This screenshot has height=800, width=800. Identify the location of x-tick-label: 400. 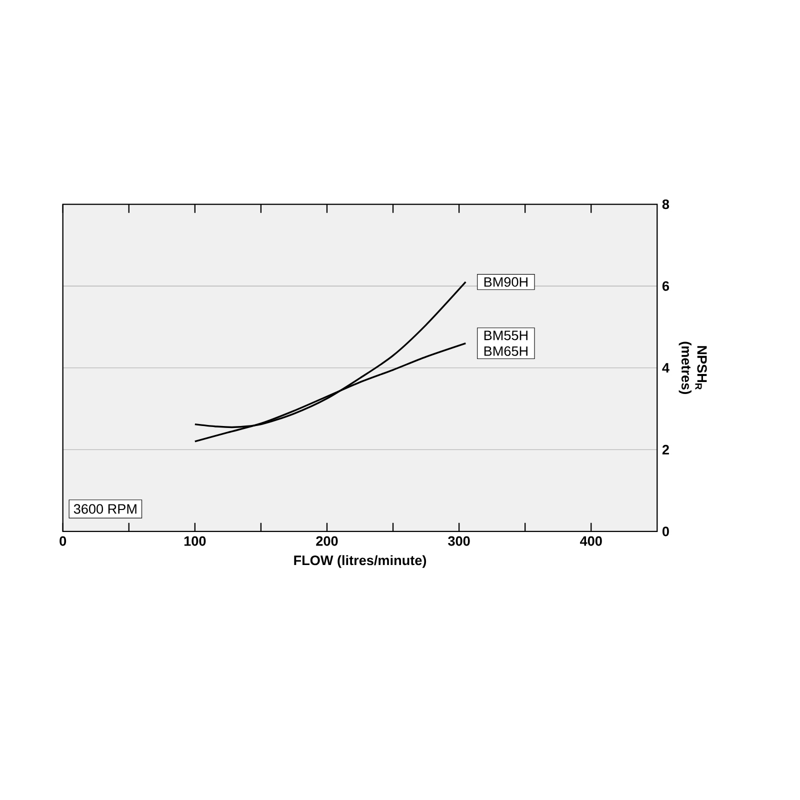
(591, 541).